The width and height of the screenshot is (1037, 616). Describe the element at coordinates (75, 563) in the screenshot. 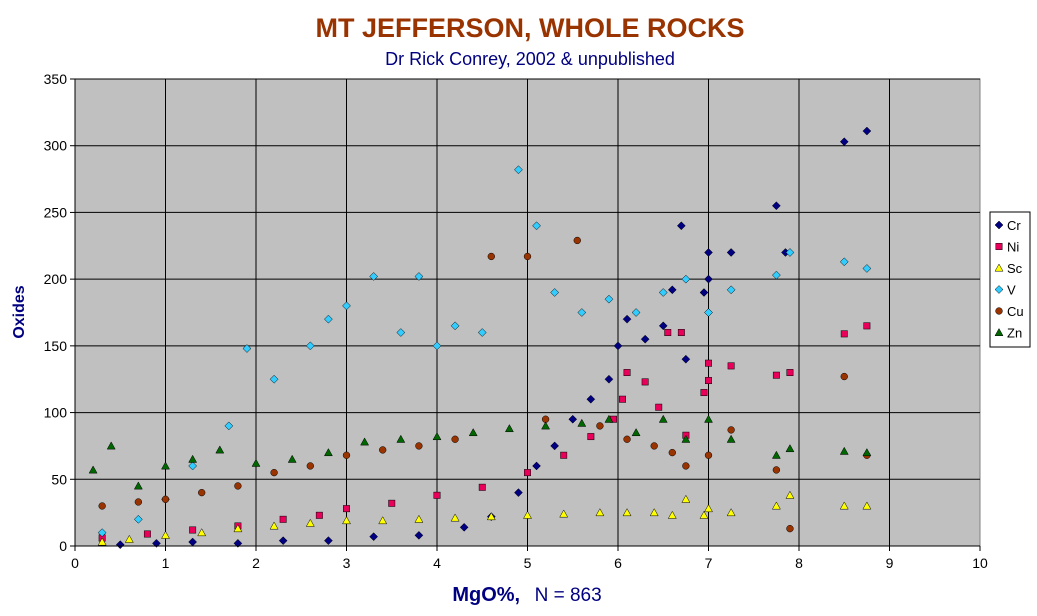

I see `x-tick-label: 0` at that location.